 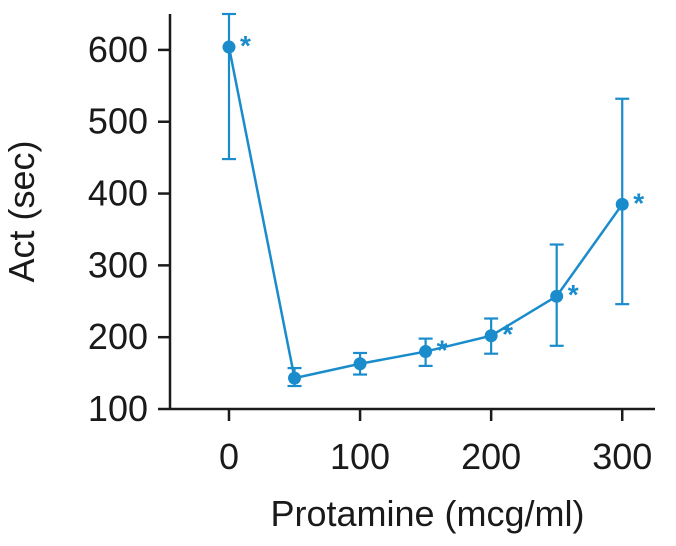 I want to click on x-tick-label: 0, so click(x=229, y=456).